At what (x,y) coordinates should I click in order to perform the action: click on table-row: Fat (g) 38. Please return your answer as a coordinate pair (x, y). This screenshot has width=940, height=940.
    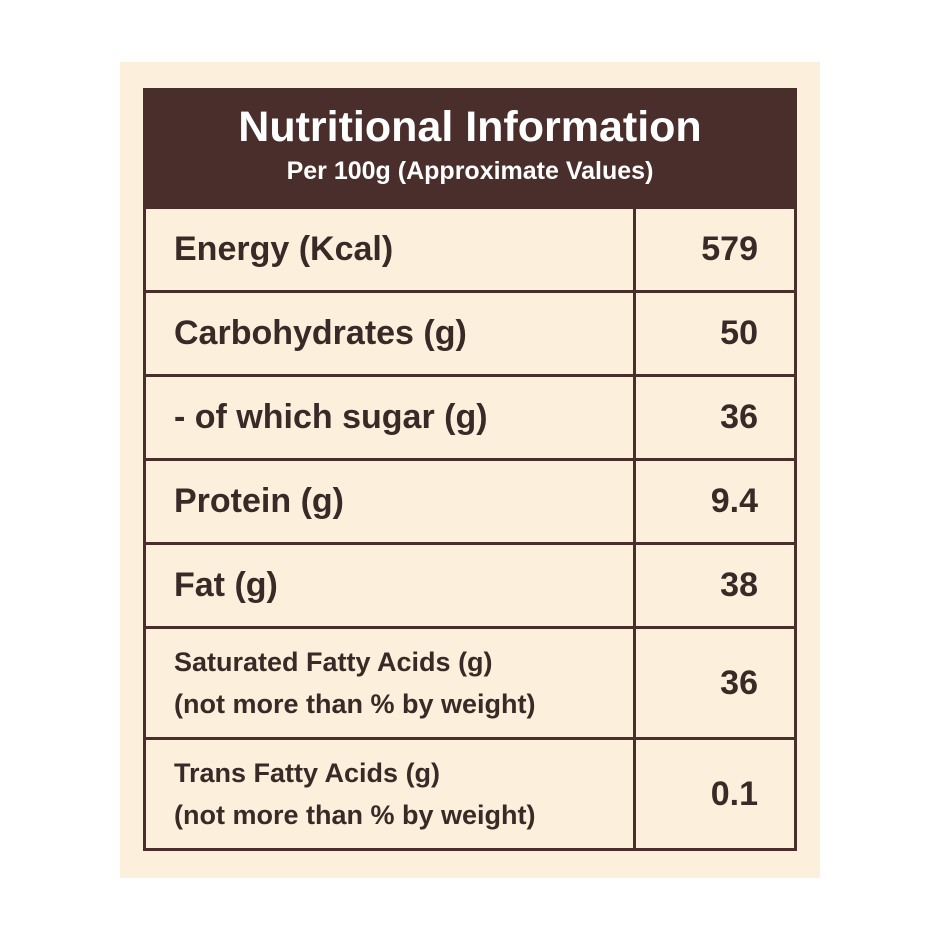
    Looking at the image, I should click on (470, 584).